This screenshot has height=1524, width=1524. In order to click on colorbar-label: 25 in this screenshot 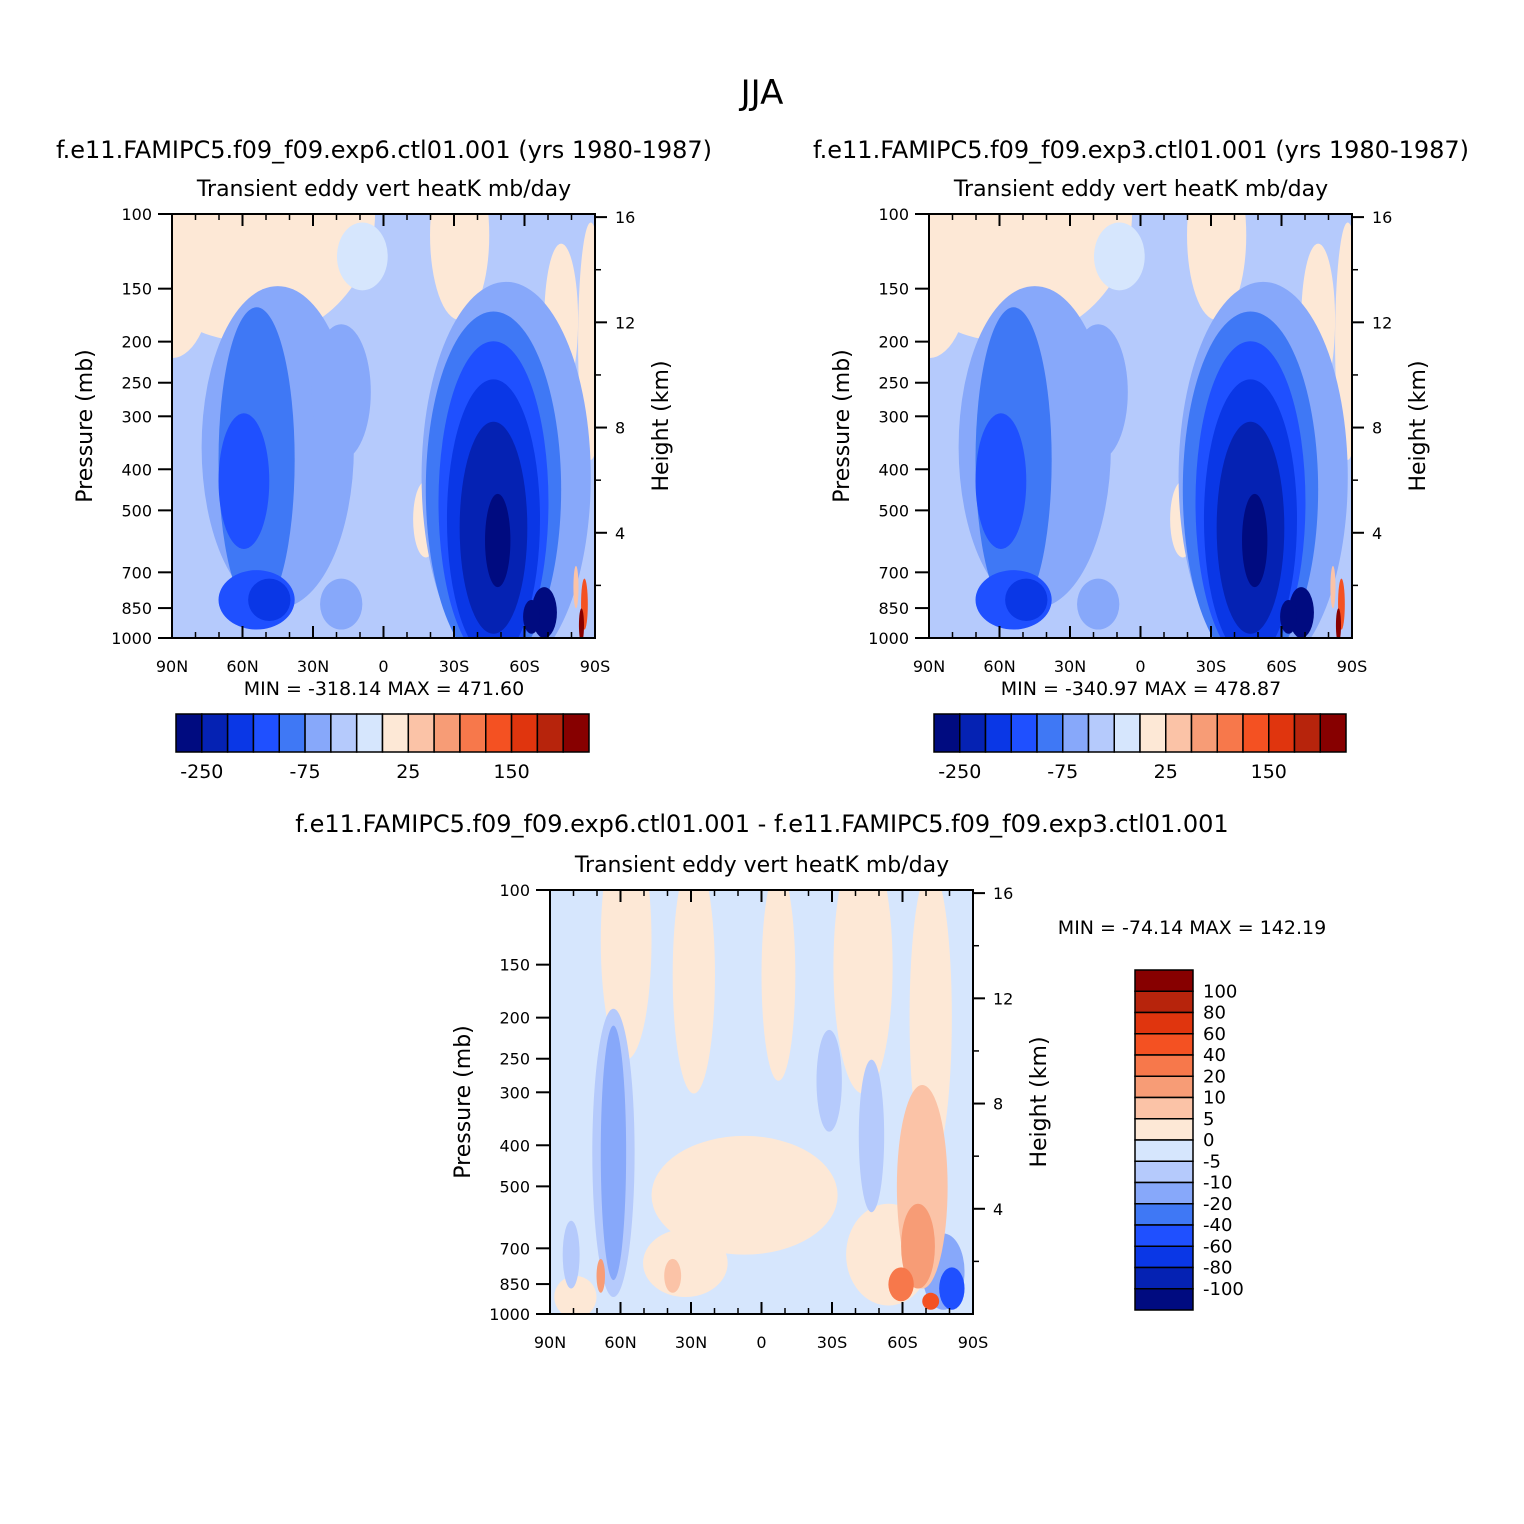, I will do `click(1166, 772)`.